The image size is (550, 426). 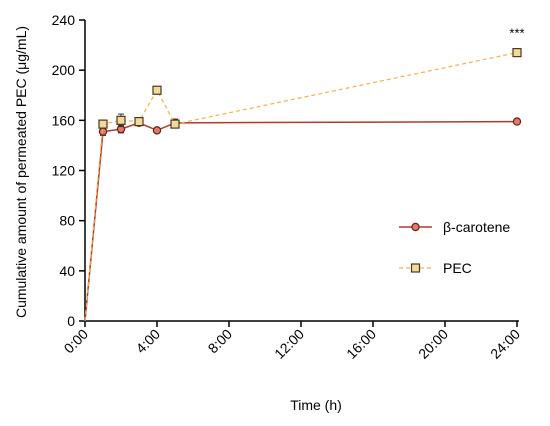 I want to click on y-tick-label: 80, so click(x=67, y=221).